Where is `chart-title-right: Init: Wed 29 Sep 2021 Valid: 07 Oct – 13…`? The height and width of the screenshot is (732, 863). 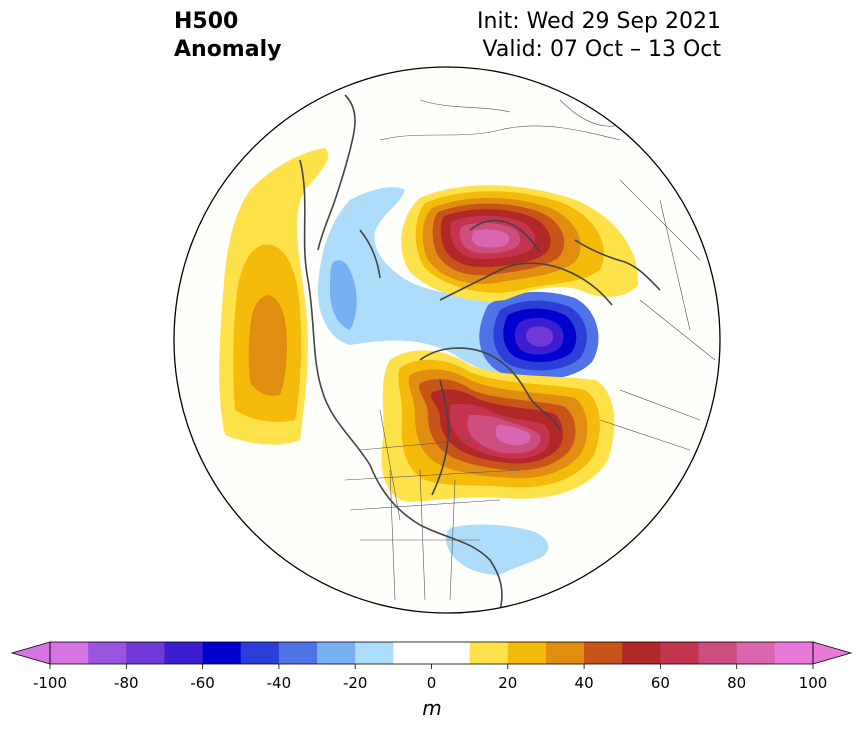
chart-title-right: Init: Wed 29 Sep 2021 Valid: 07 Oct – 13… is located at coordinates (599, 36).